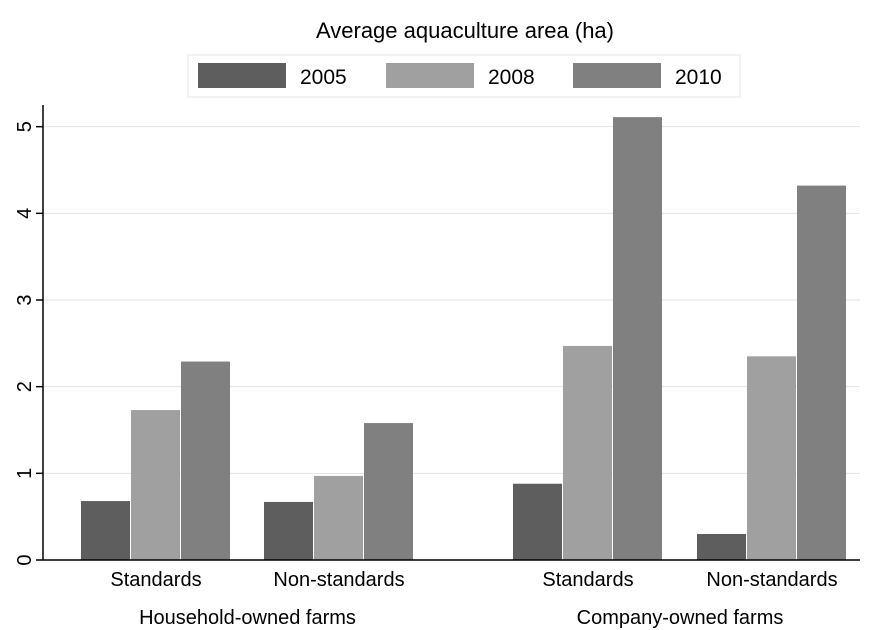 This screenshot has height=630, width=869. What do you see at coordinates (25, 213) in the screenshot?
I see `y-tick-label: 4` at bounding box center [25, 213].